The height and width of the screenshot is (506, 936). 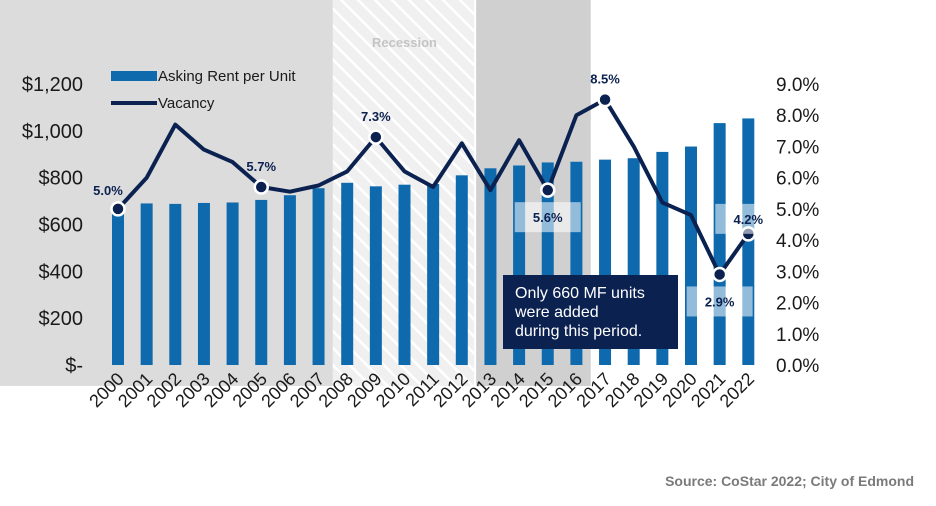 I want to click on annotation-line-1: were added, so click(x=556, y=312).